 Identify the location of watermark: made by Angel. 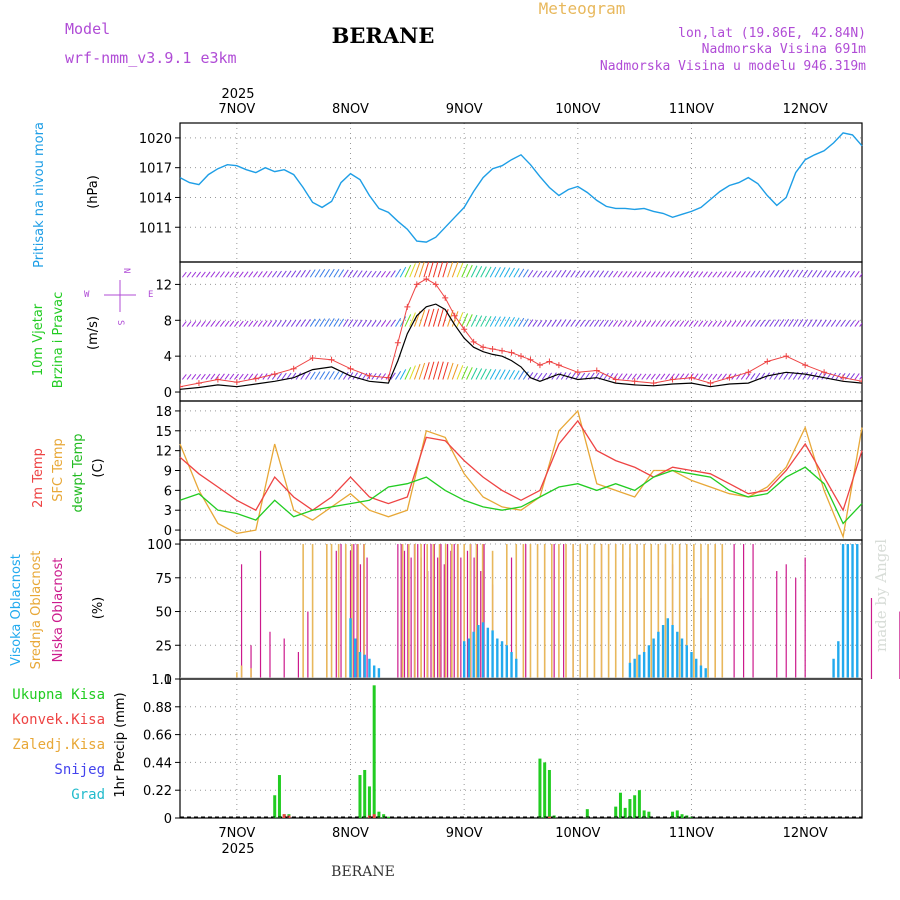
(881, 595).